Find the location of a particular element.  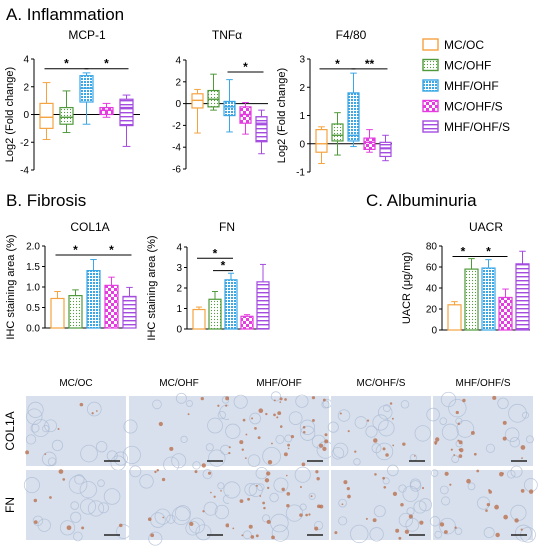

micrograph-column-label: MC/OHF is located at coordinates (178, 383).